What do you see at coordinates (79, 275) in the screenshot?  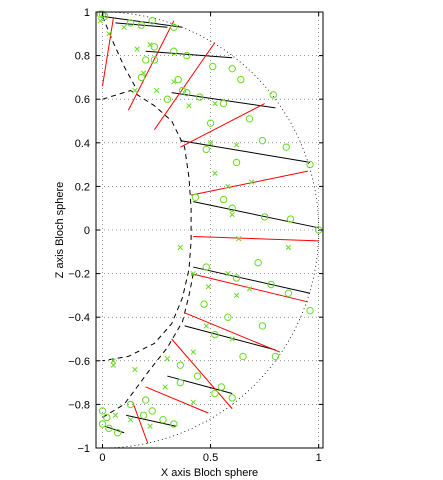 I see `y-tick-label: −0.2` at bounding box center [79, 275].